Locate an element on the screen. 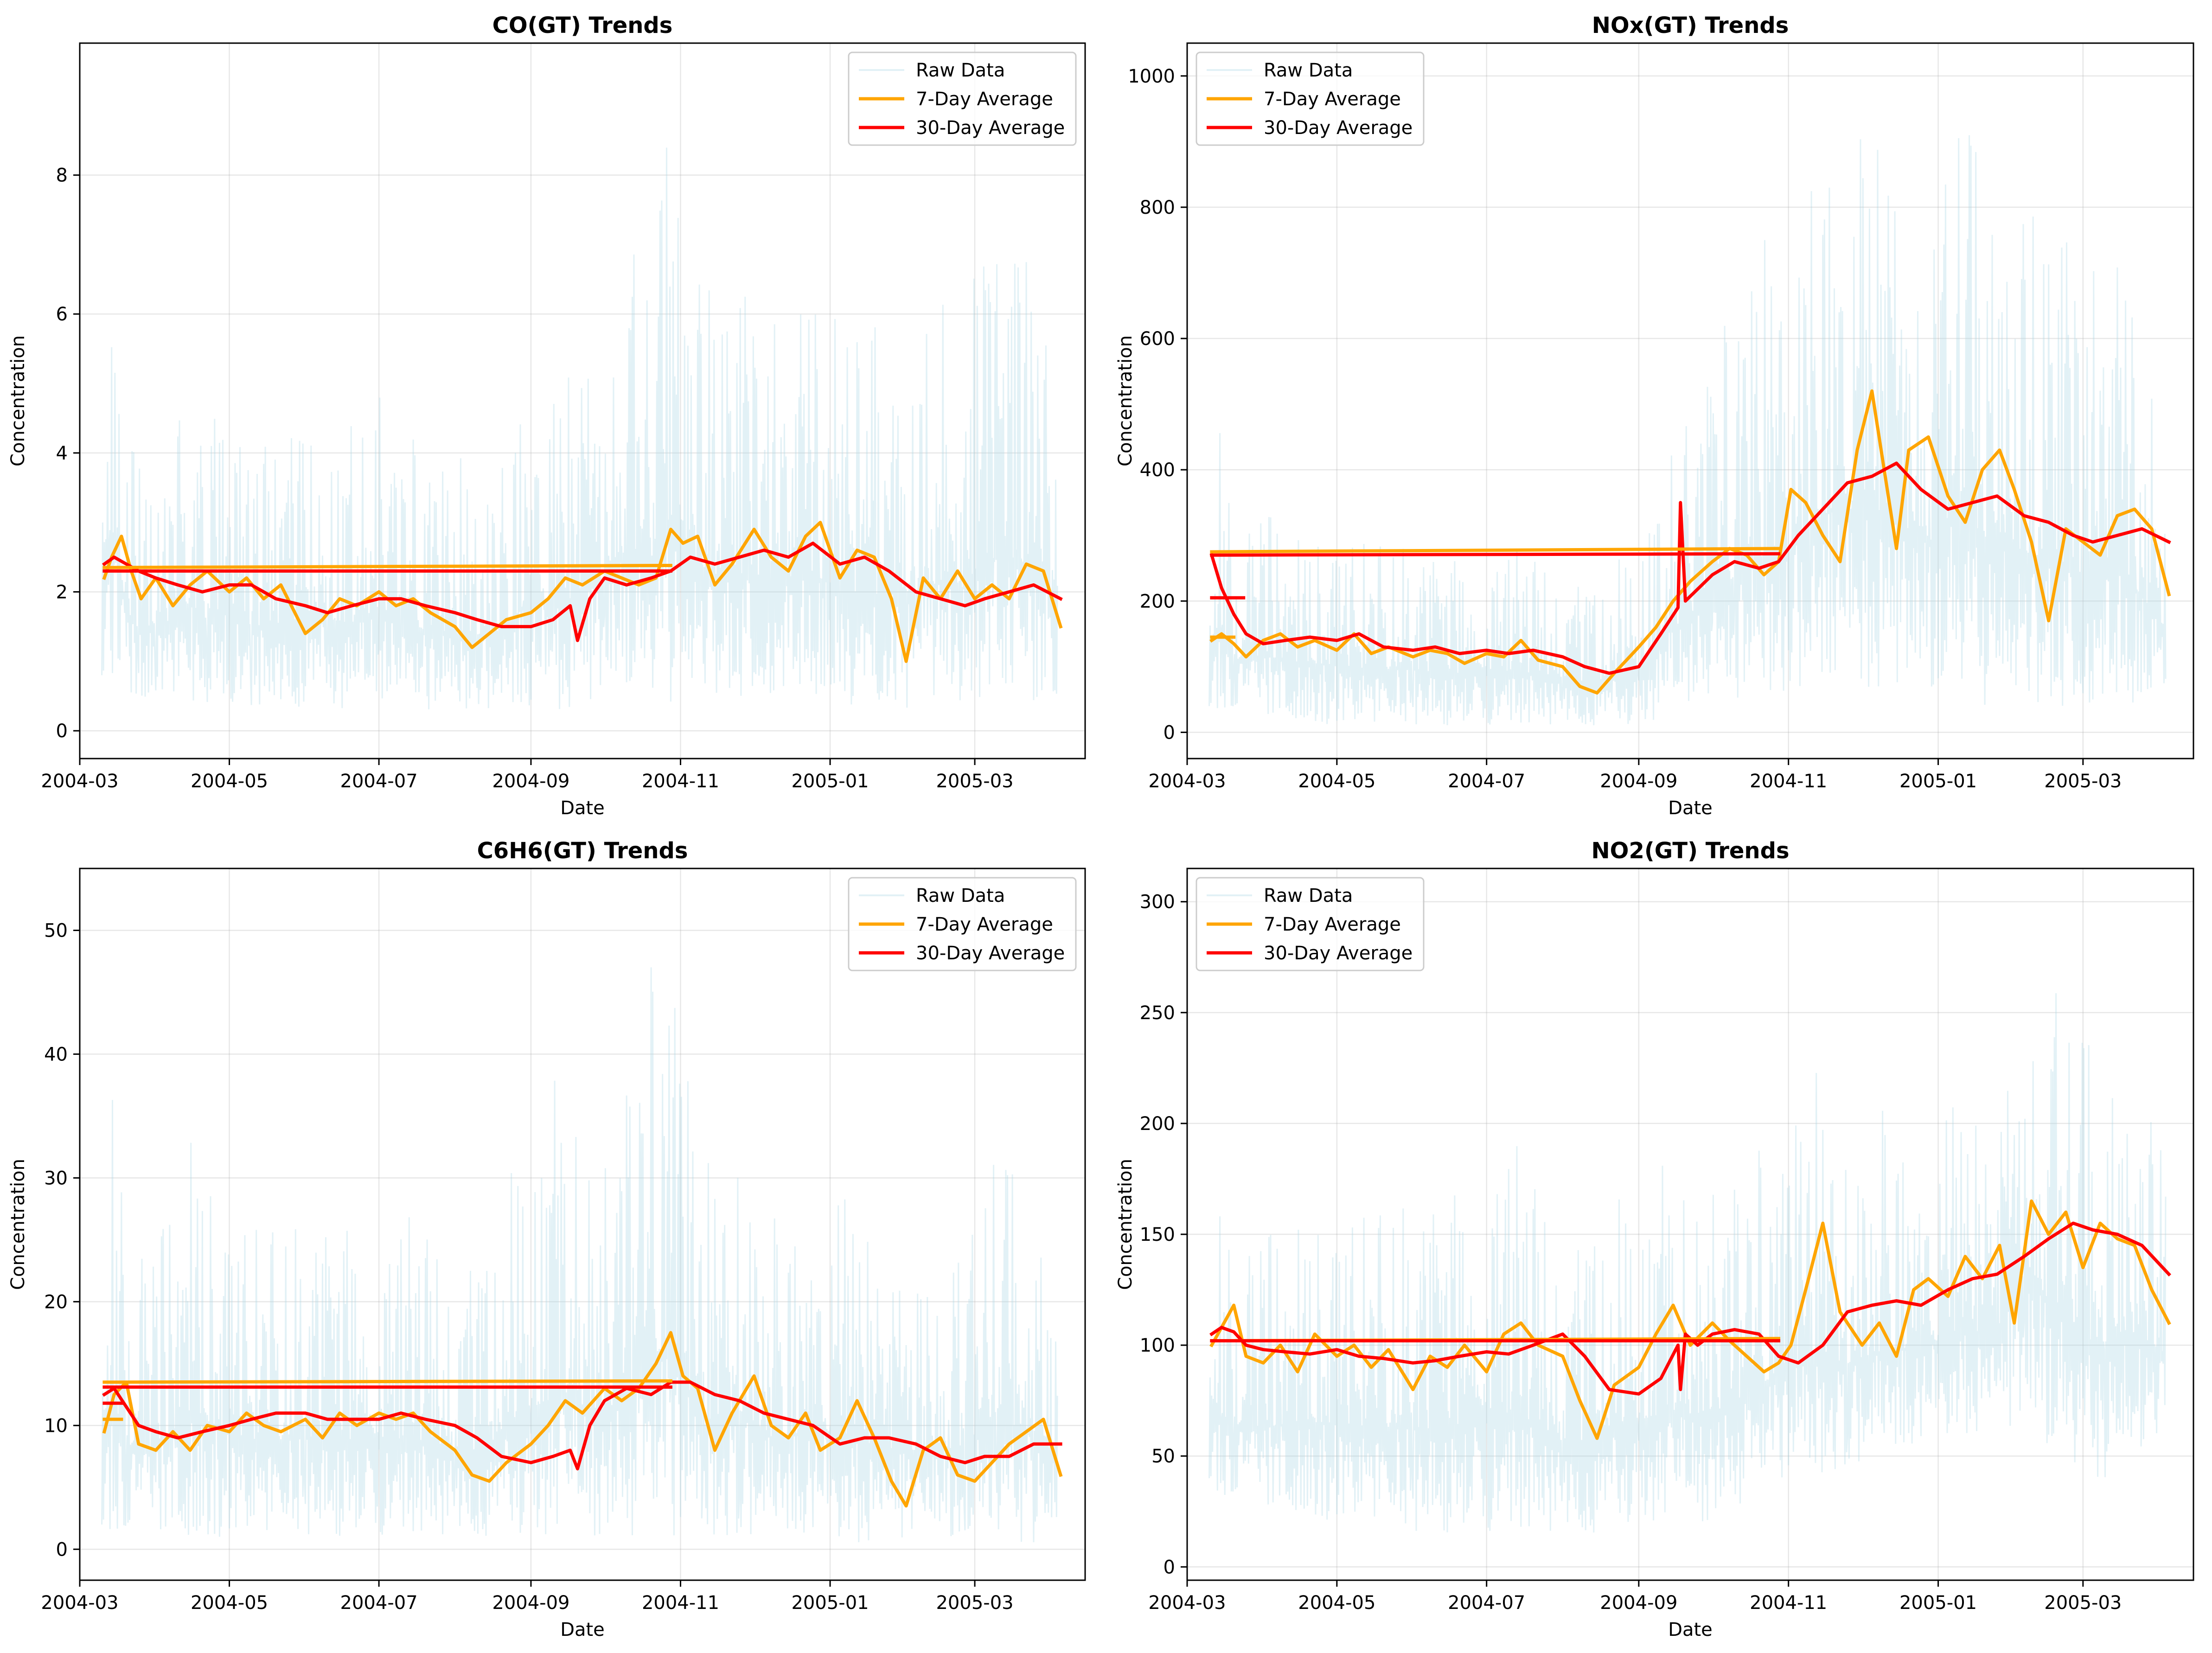 This screenshot has height=1653, width=2212. y-tick-label: 400 is located at coordinates (1158, 470).